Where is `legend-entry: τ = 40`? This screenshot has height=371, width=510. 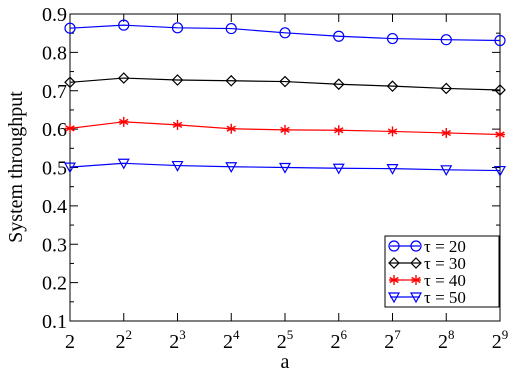
legend-entry: τ = 40 is located at coordinates (427, 280).